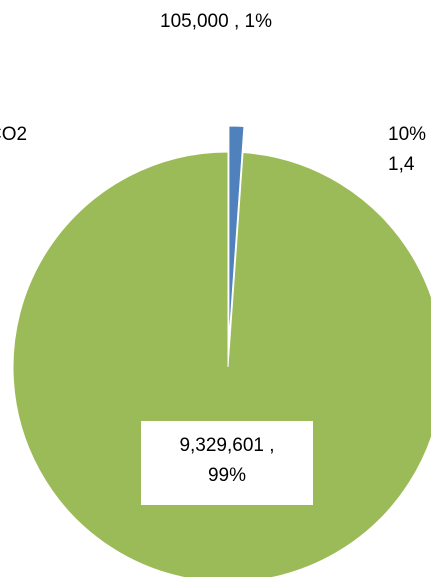 Image resolution: width=431 pixels, height=577 pixels. I want to click on clipped-label-right: 10% 1,4, so click(407, 150).